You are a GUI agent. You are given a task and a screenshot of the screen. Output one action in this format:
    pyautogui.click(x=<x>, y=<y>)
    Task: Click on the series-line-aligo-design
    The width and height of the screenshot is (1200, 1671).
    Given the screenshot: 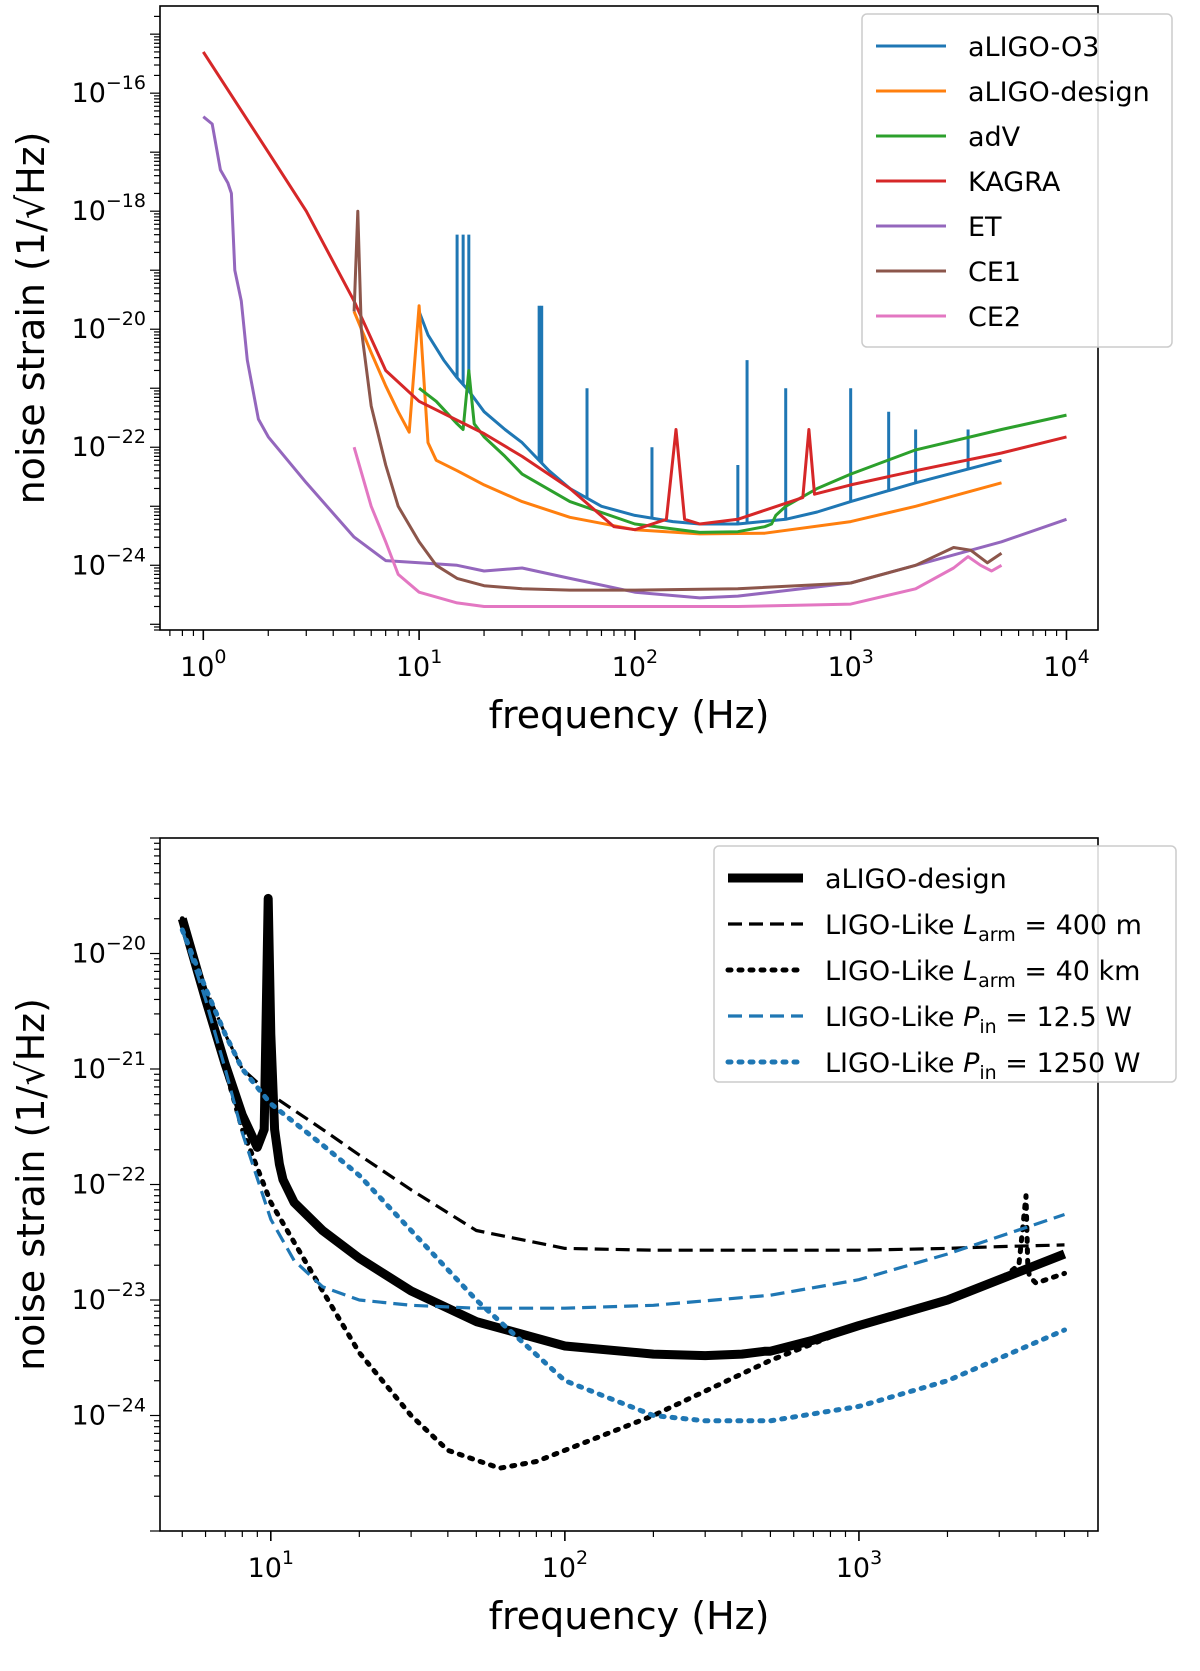 What is the action you would take?
    pyautogui.click(x=677, y=420)
    